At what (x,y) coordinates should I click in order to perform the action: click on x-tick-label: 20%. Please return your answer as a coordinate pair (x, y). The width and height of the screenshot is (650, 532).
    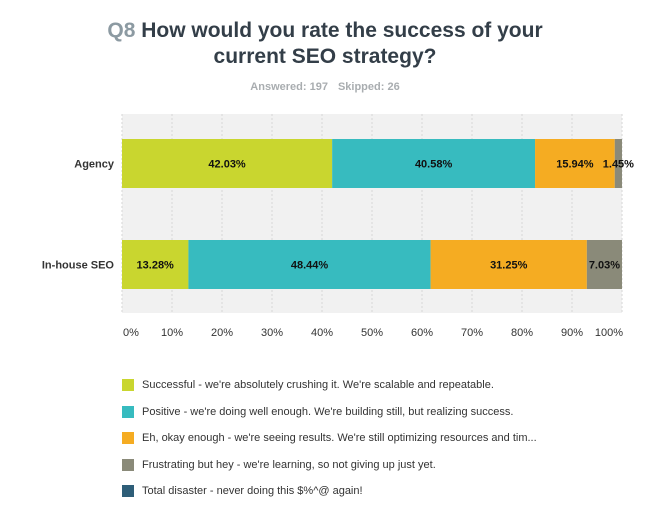
    Looking at the image, I should click on (222, 333).